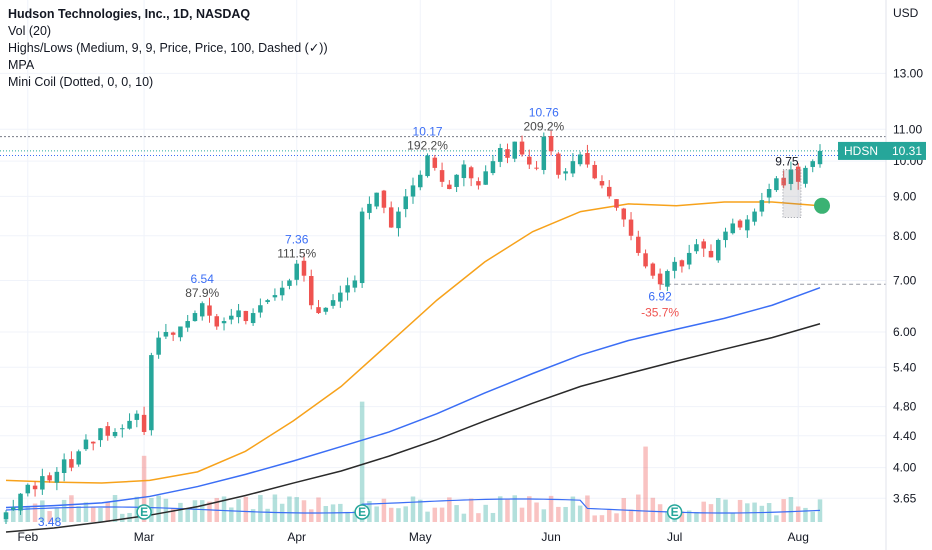 The image size is (932, 550). I want to click on legend-mini-coil: Mini Coil (Dotted, 0, 0, 10), so click(81, 82).